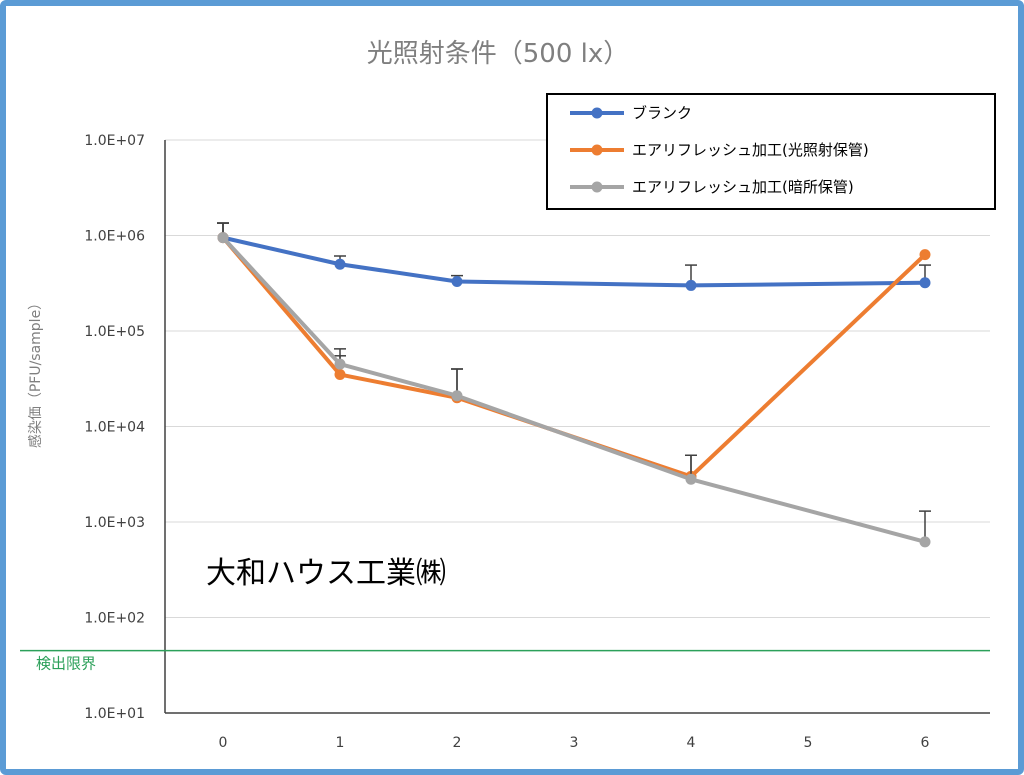  What do you see at coordinates (114, 237) in the screenshot?
I see `y-tick-label: 1.0E+06` at bounding box center [114, 237].